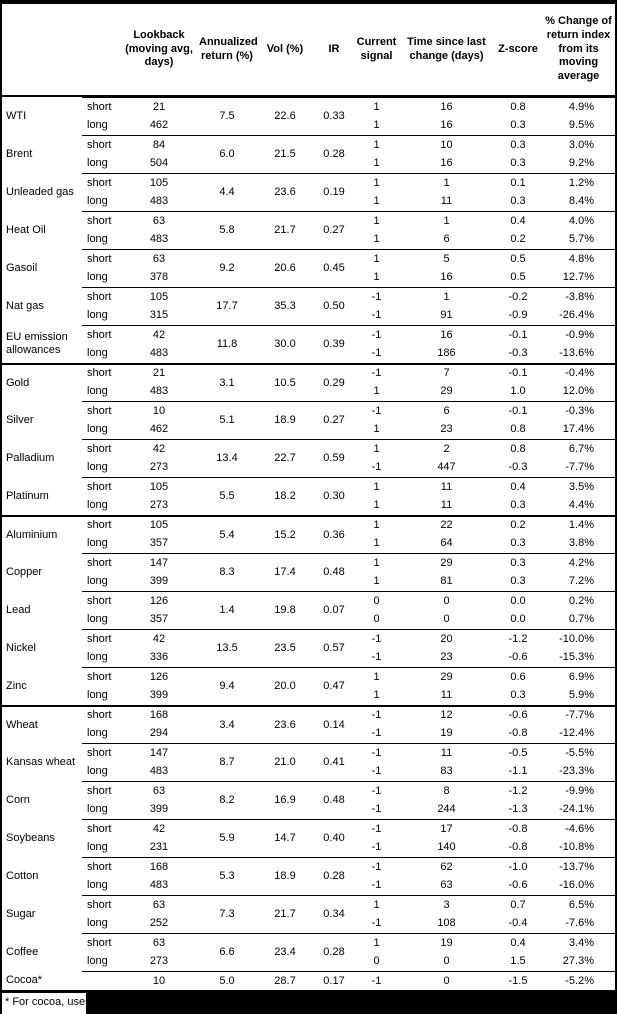  I want to click on annualized-return-value: 5.1, so click(227, 420).